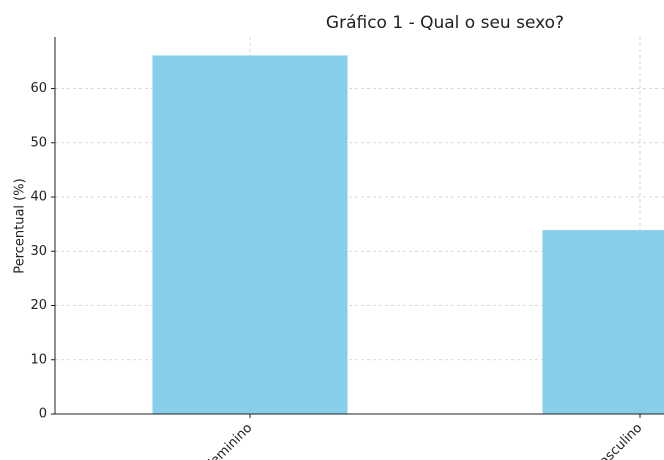 Image resolution: width=664 pixels, height=460 pixels. What do you see at coordinates (20, 225) in the screenshot?
I see `y-axis-label: Percentual (%)` at bounding box center [20, 225].